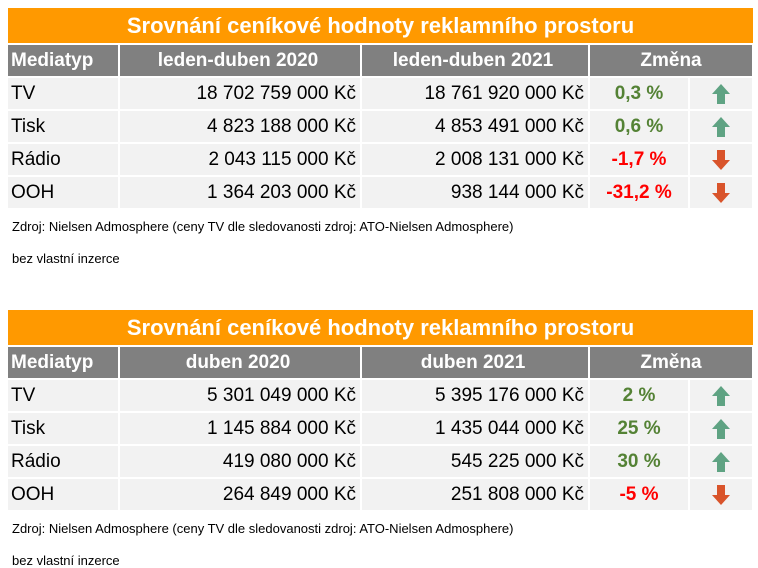  I want to click on change-percent: -5 %, so click(639, 494).